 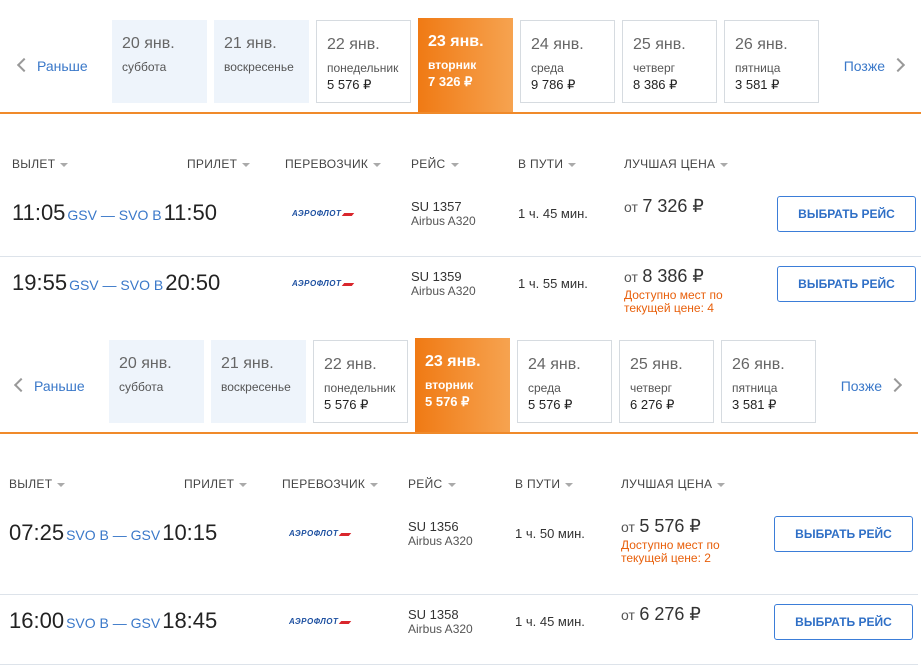 I want to click on price: 5 576 ₽, so click(x=670, y=526).